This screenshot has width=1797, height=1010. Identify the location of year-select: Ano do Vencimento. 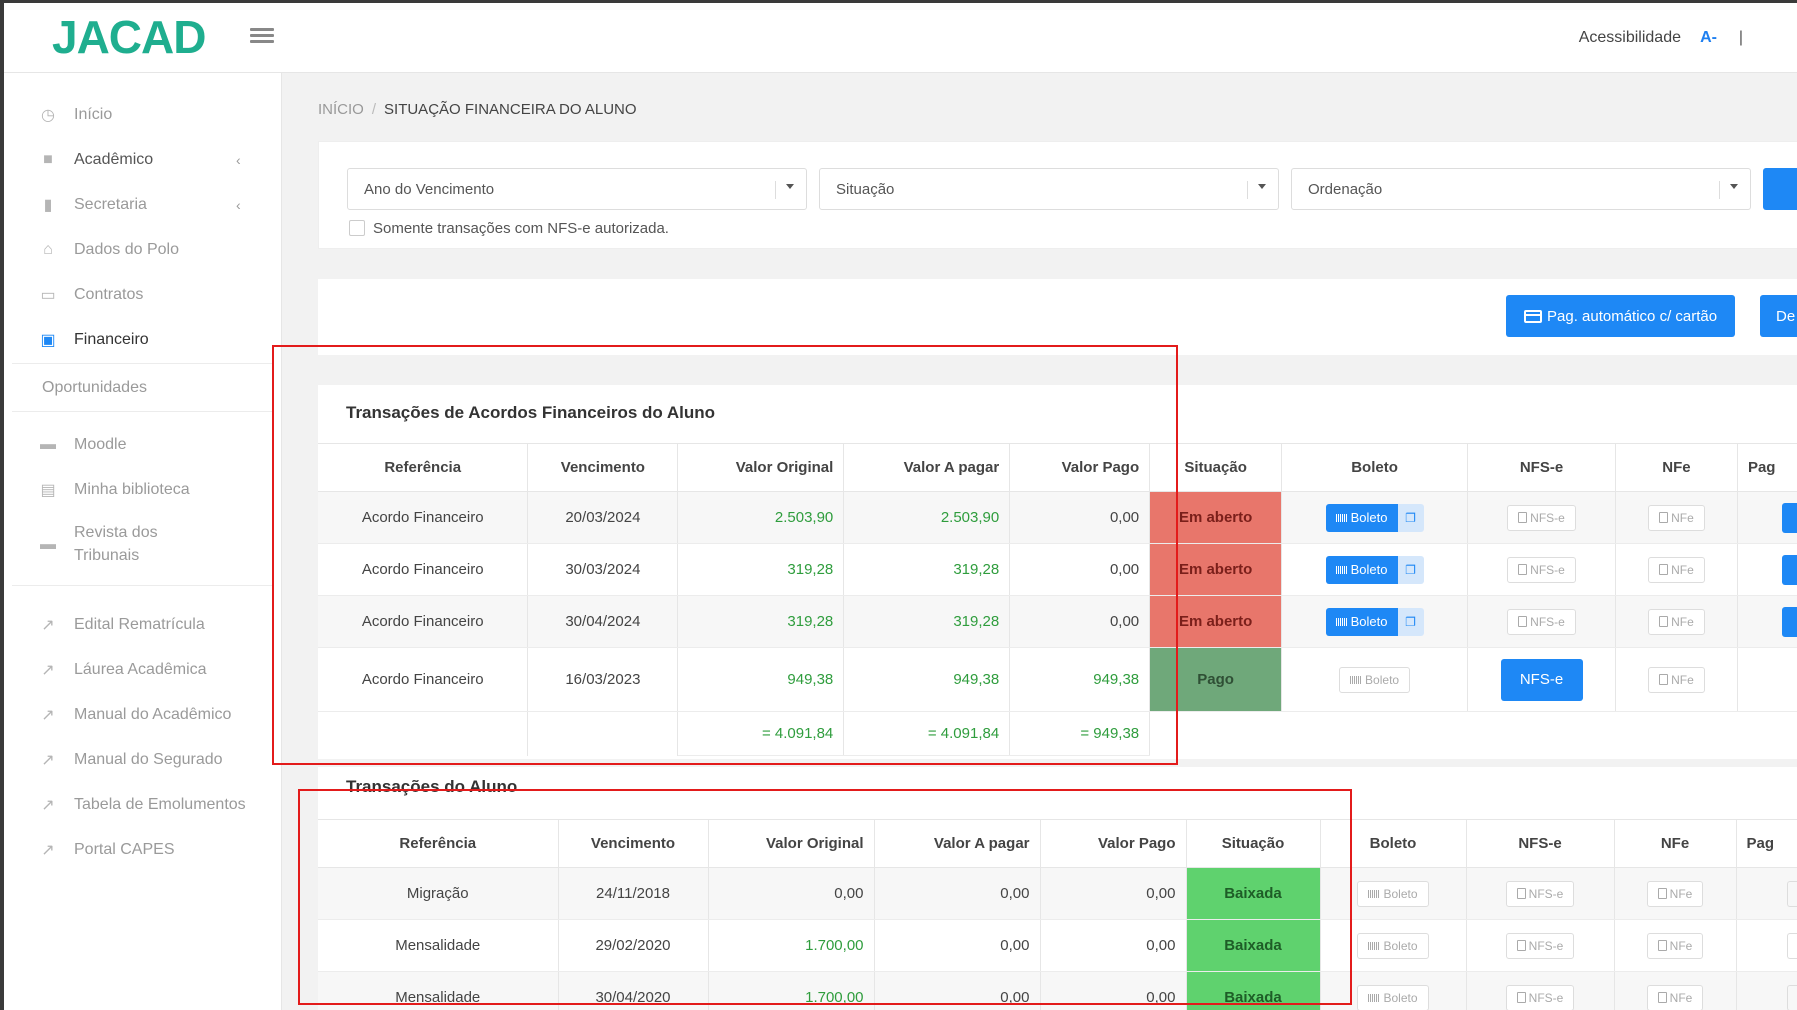
(577, 189).